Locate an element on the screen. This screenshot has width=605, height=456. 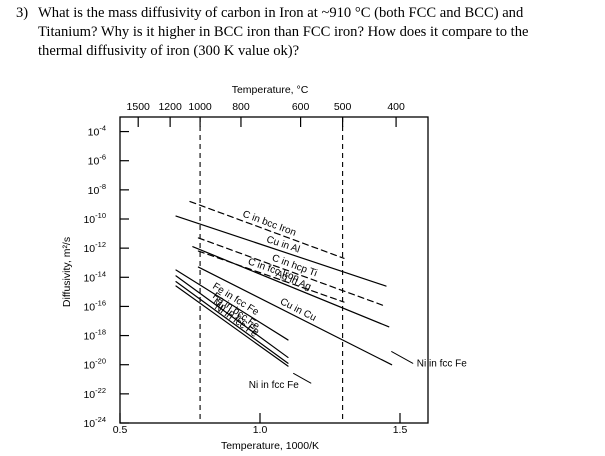
y-tick-label: 10⁻¹⁰ is located at coordinates (94, 218).